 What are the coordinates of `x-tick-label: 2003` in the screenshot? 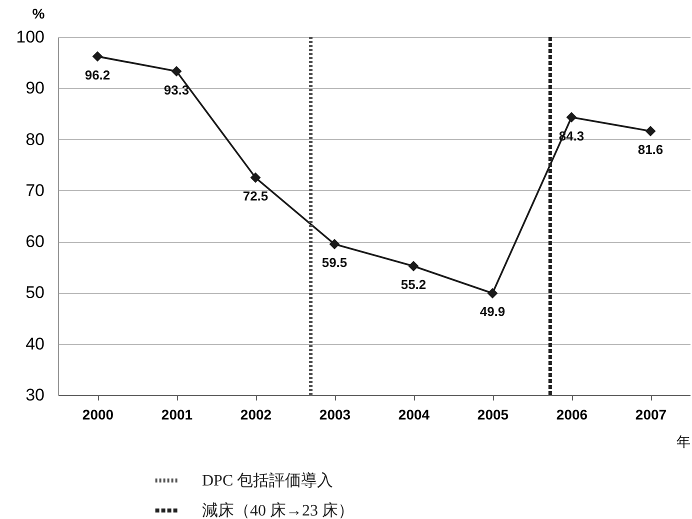 It's located at (335, 414).